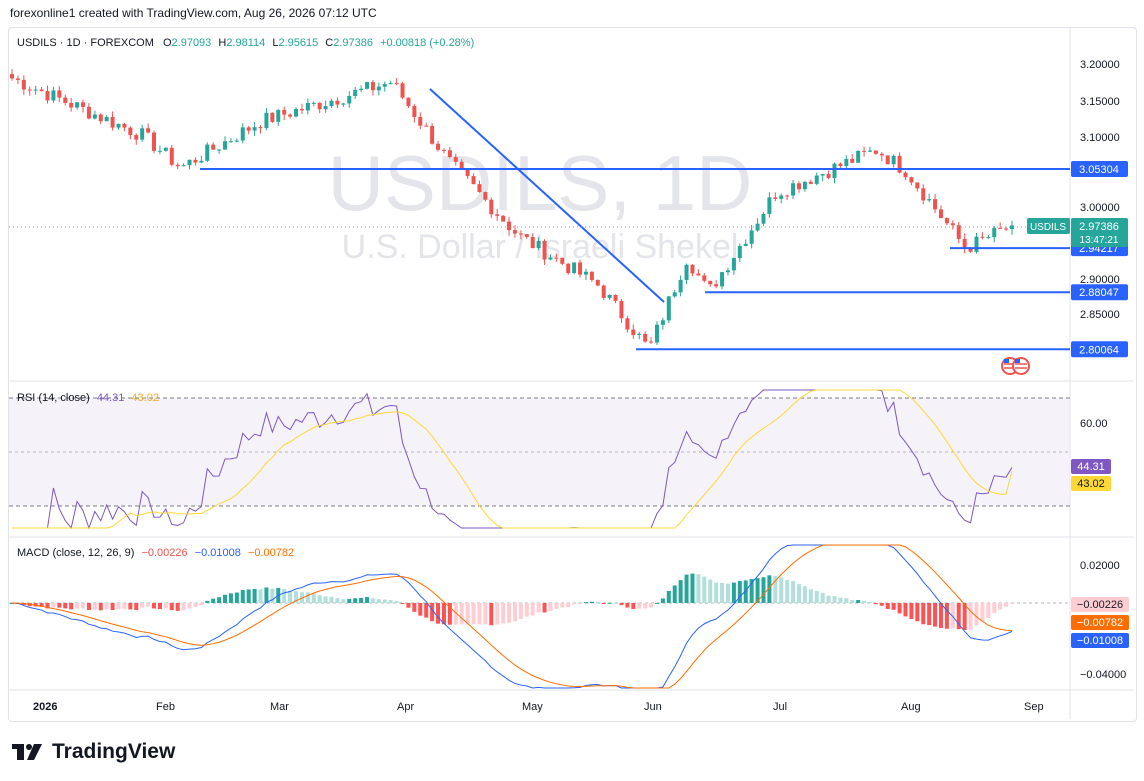  Describe the element at coordinates (1091, 484) in the screenshot. I see `rsi-ma-badge-text: 43.02` at that location.